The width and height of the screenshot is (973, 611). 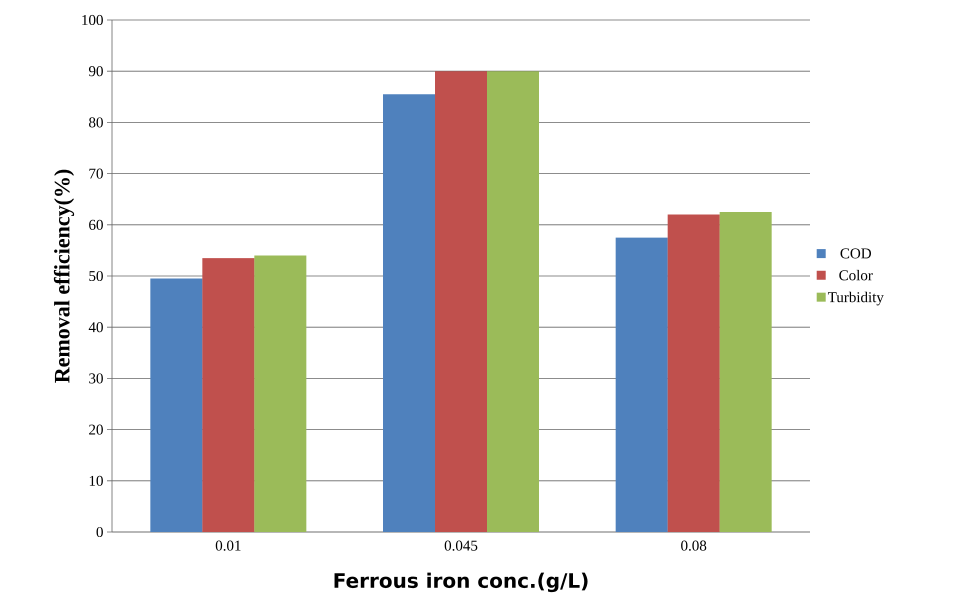 What do you see at coordinates (96, 173) in the screenshot?
I see `y-tick-label: 70` at bounding box center [96, 173].